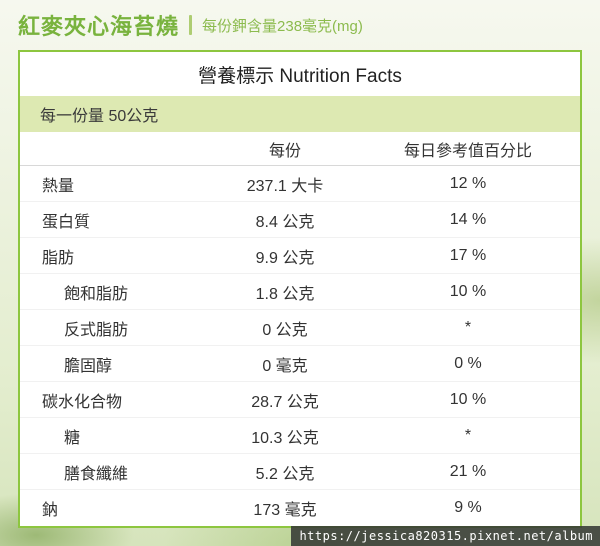 This screenshot has width=600, height=546. I want to click on nutrient-daily-value: 0 %, so click(468, 363).